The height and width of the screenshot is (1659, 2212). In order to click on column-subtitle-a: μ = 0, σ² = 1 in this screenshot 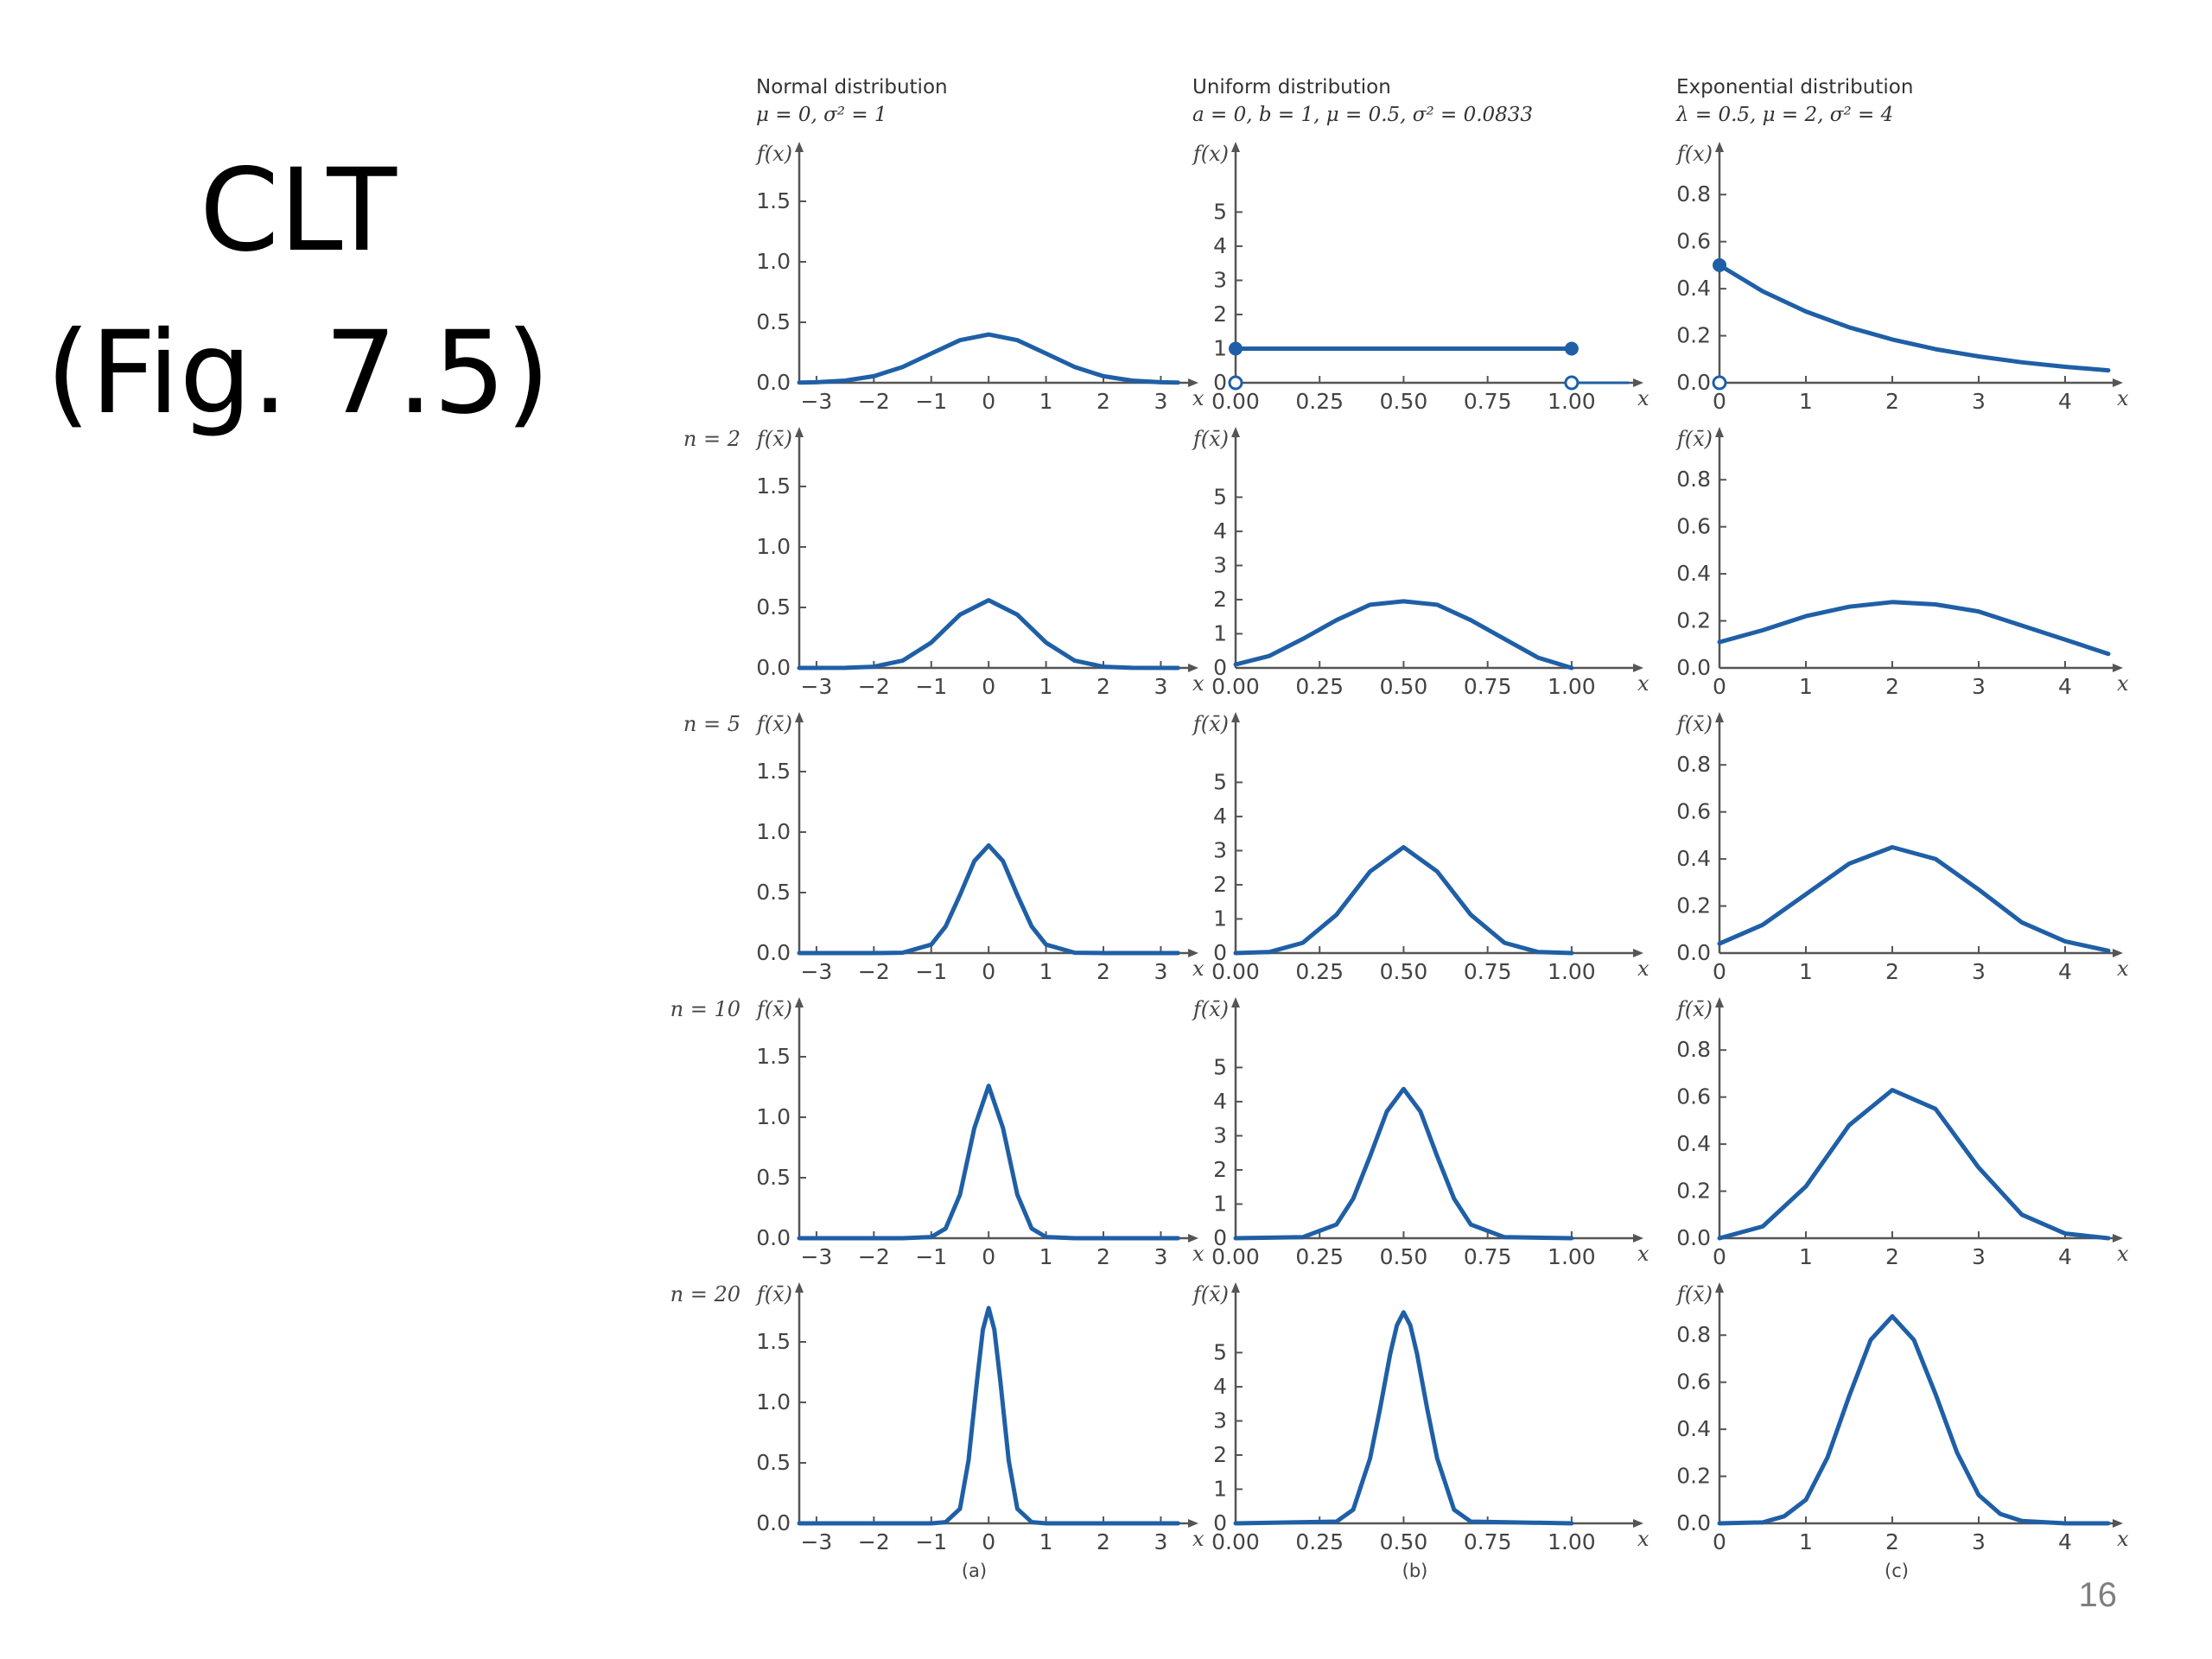, I will do `click(821, 115)`.